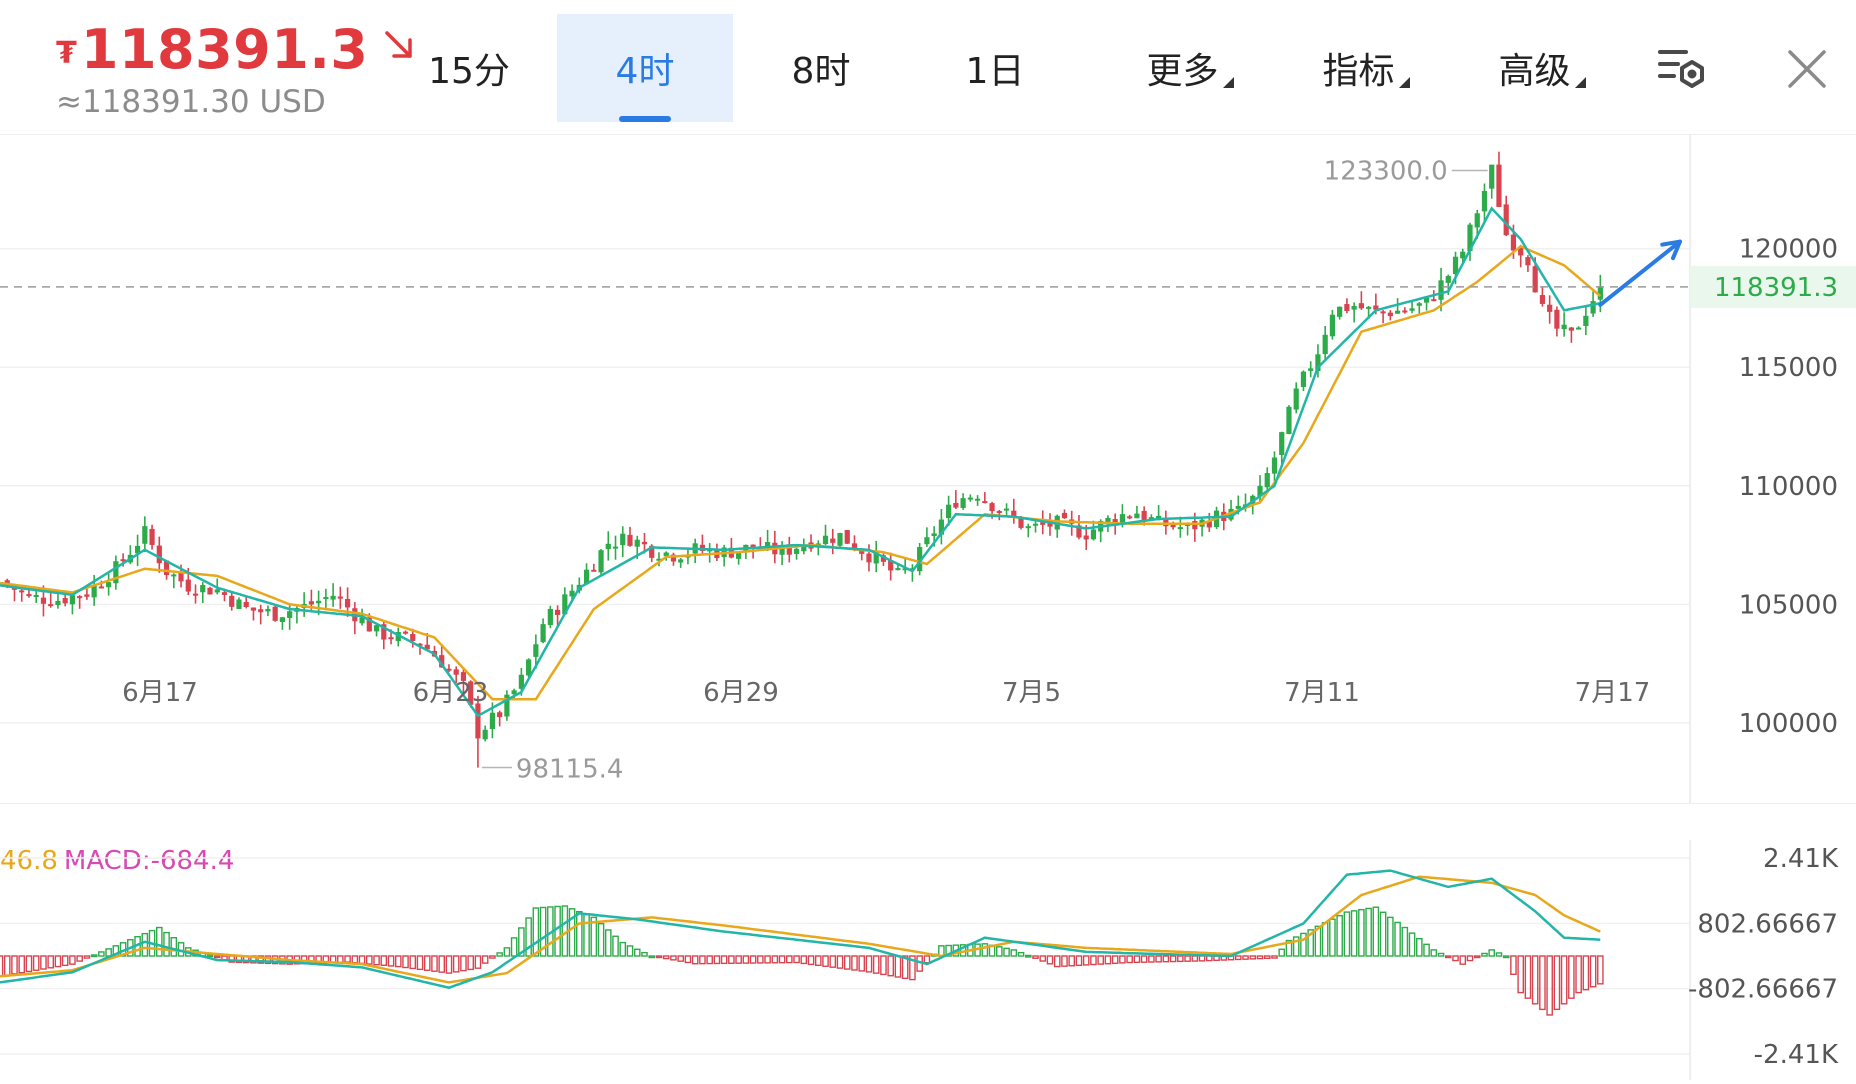  What do you see at coordinates (1542, 68) in the screenshot?
I see `tab-advanced-dropdown: 高级` at bounding box center [1542, 68].